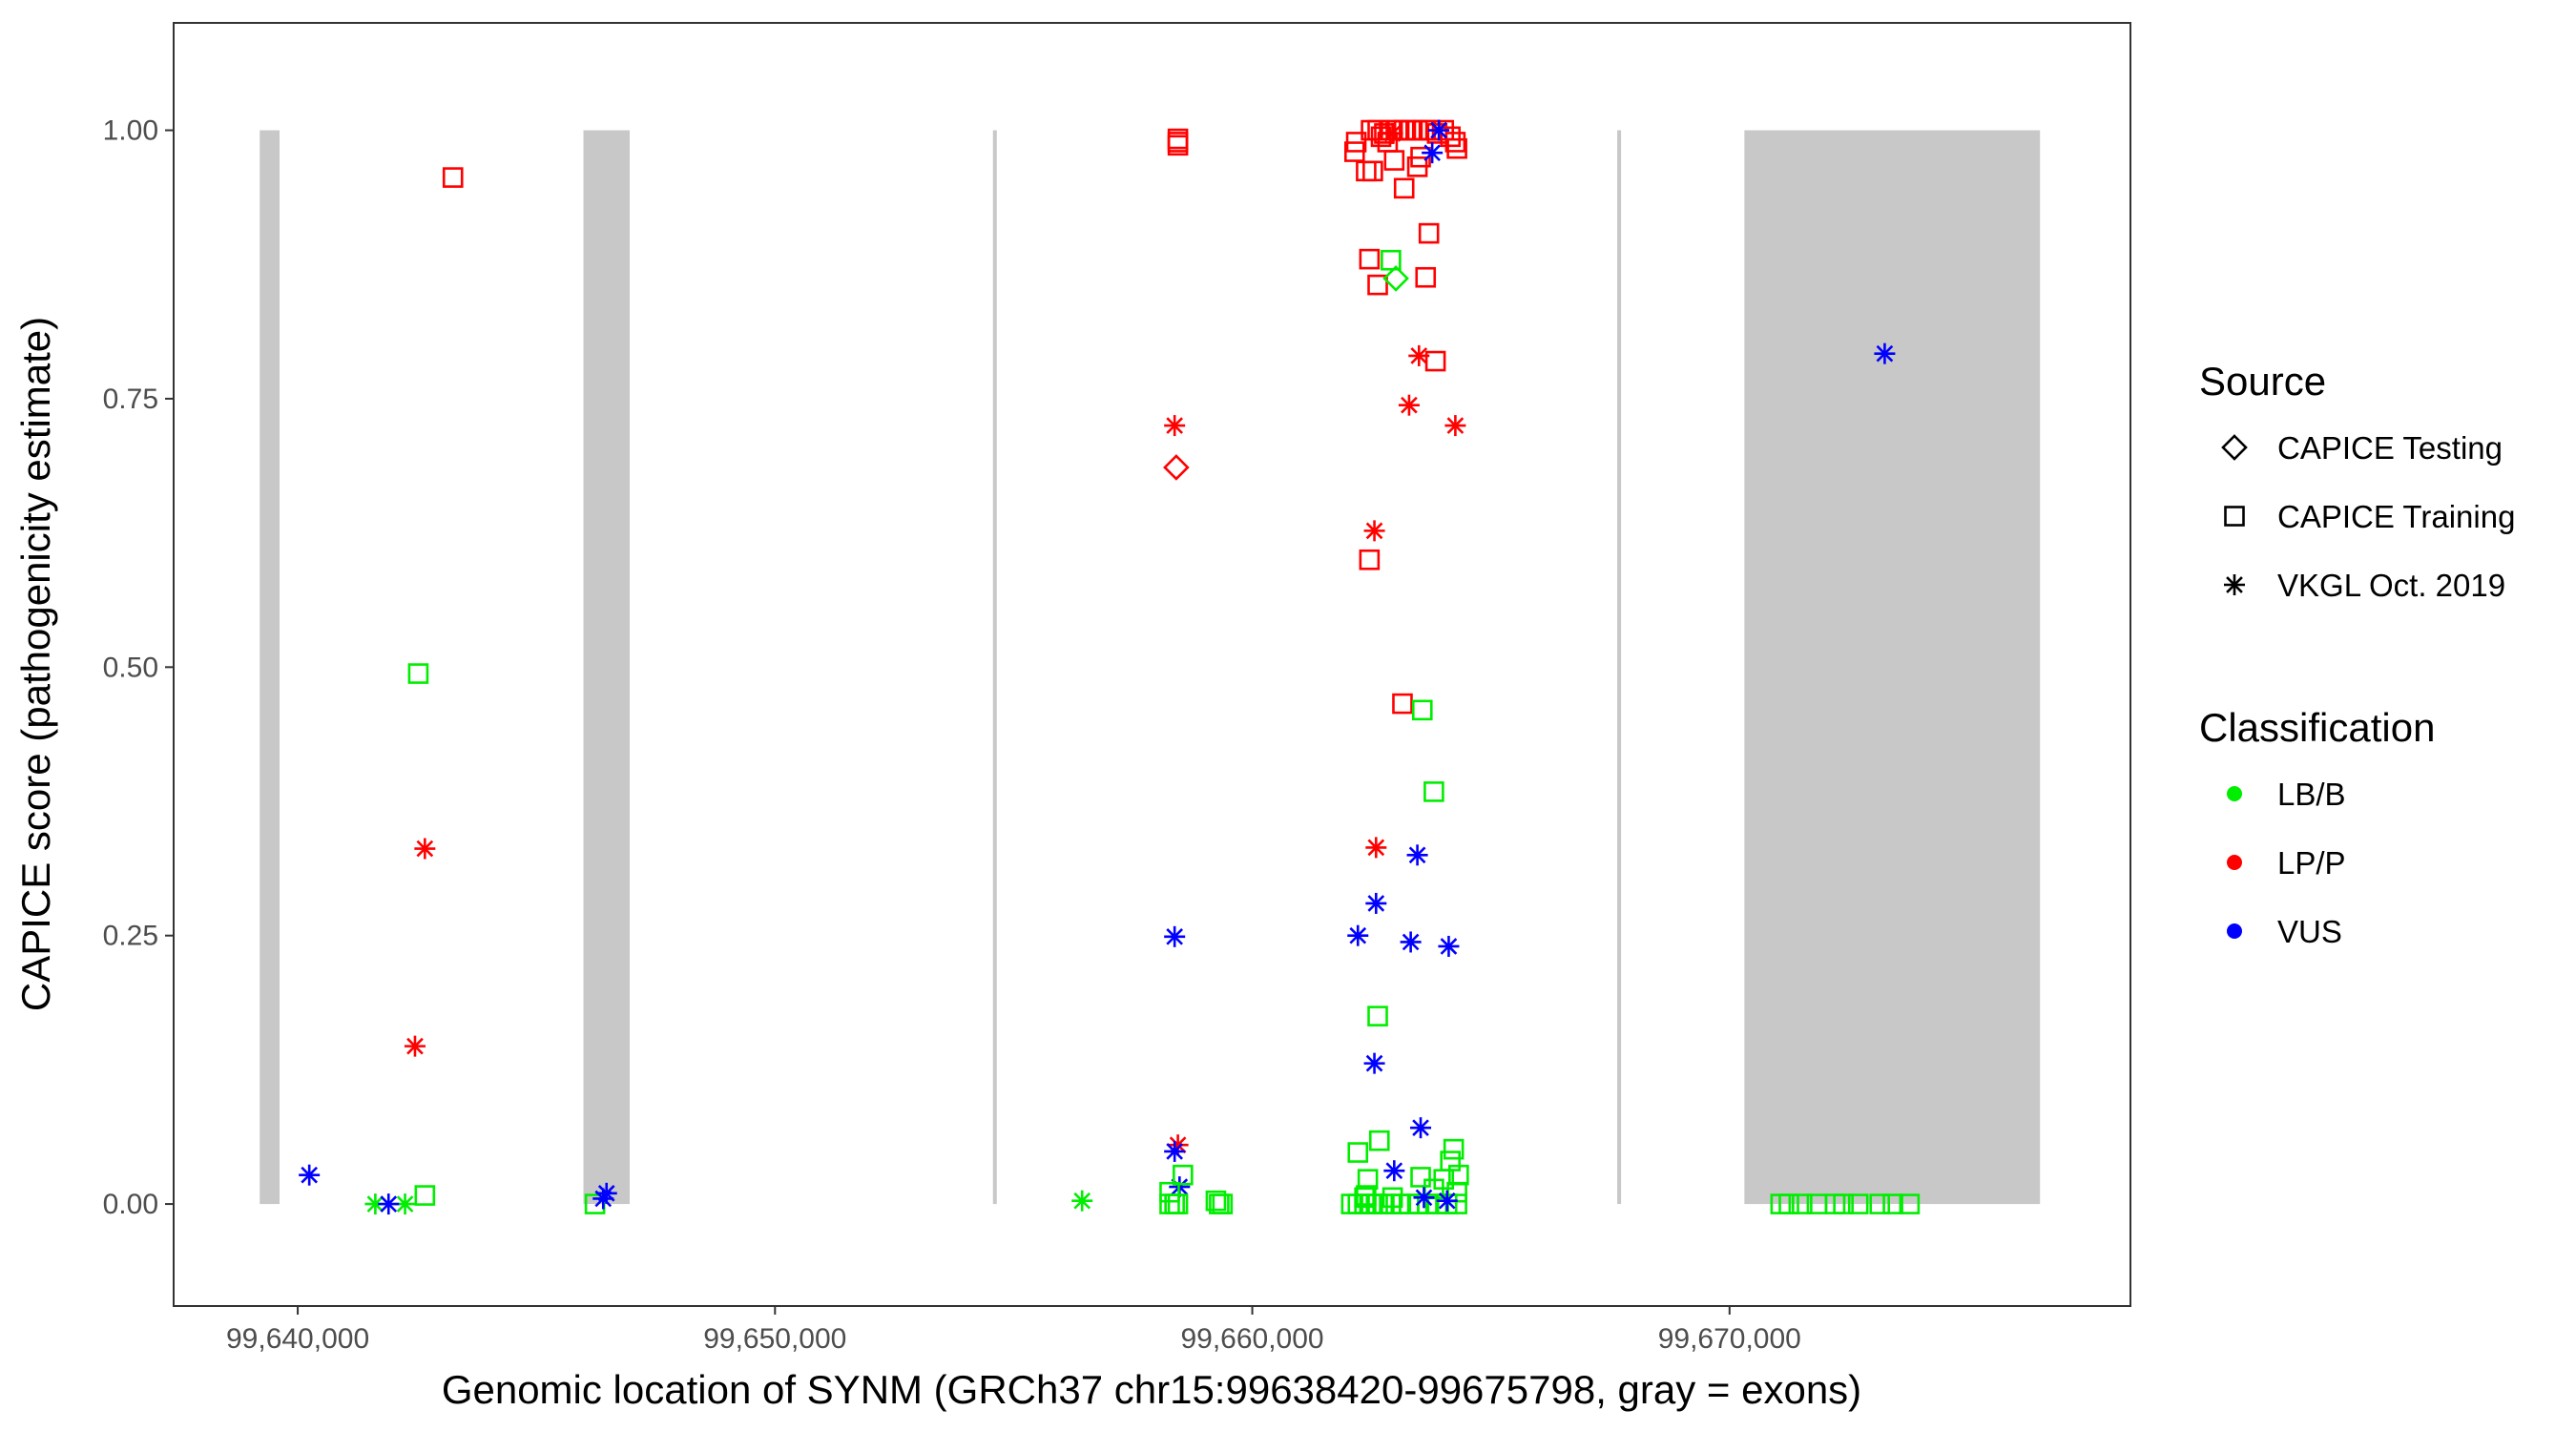 The width and height of the screenshot is (2576, 1431). Describe the element at coordinates (2234, 516) in the screenshot. I see `legend-key-square-icon` at that location.